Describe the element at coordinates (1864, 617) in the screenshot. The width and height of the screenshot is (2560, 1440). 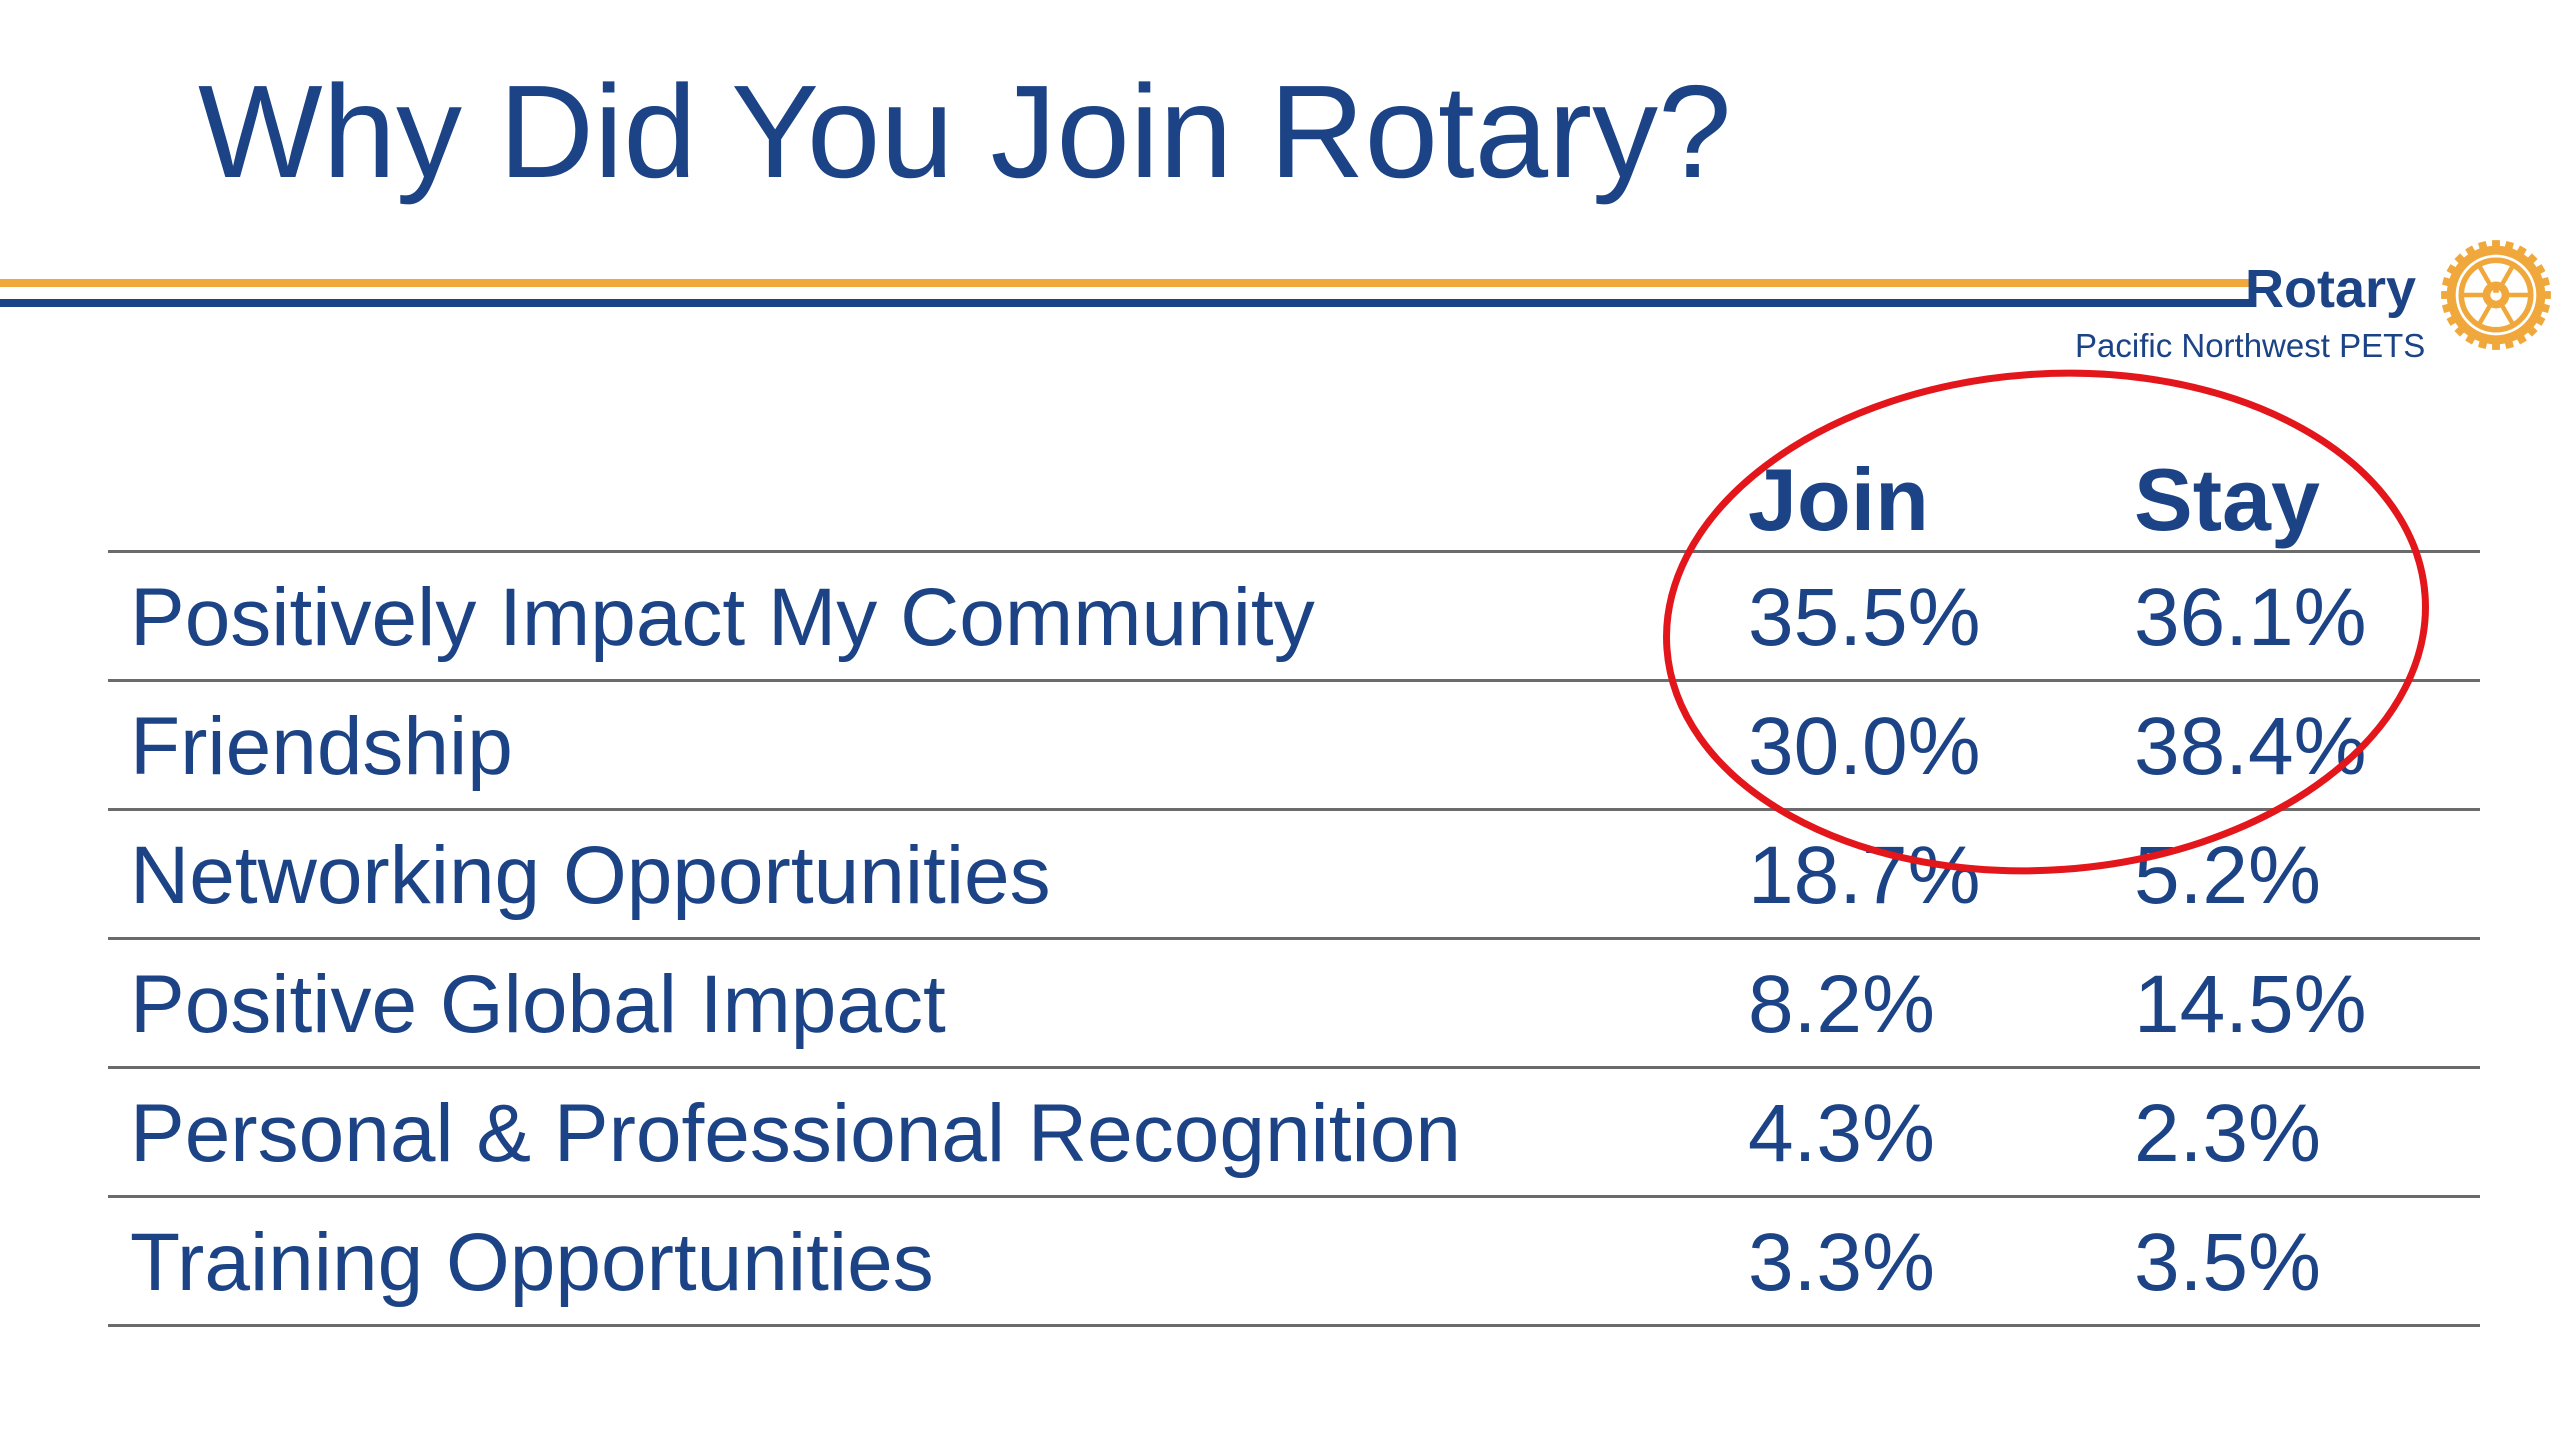
I see `join-value: 35.5%` at that location.